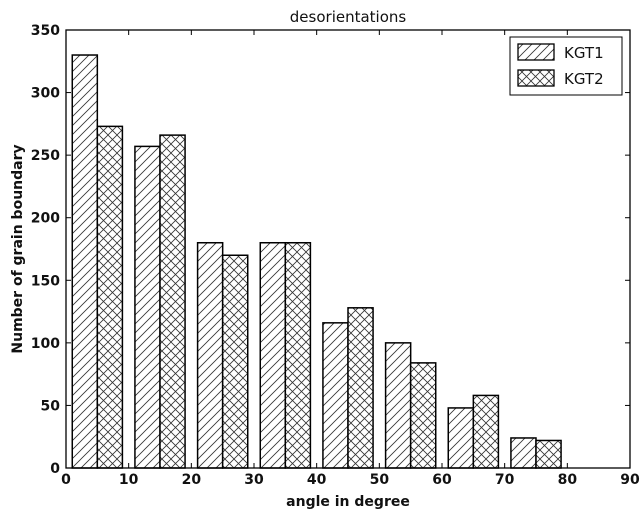 This screenshot has height=516, width=640. Describe the element at coordinates (45, 281) in the screenshot. I see `y-tick-label-150: 150` at that location.